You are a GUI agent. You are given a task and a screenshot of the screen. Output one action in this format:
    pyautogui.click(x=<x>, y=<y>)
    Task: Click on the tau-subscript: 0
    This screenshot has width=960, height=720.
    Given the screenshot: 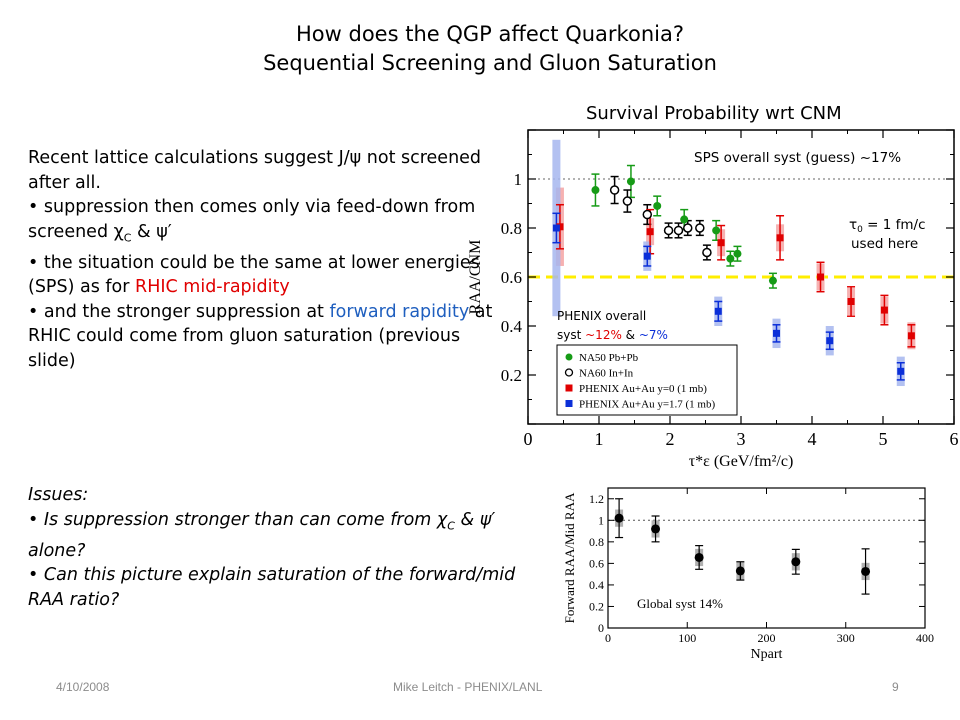 What is the action you would take?
    pyautogui.click(x=860, y=230)
    